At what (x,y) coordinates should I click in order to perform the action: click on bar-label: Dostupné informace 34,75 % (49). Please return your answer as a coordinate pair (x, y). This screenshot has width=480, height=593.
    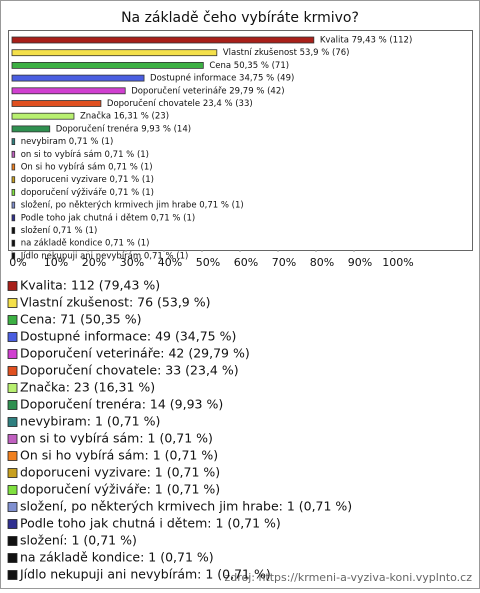
    Looking at the image, I should click on (222, 78).